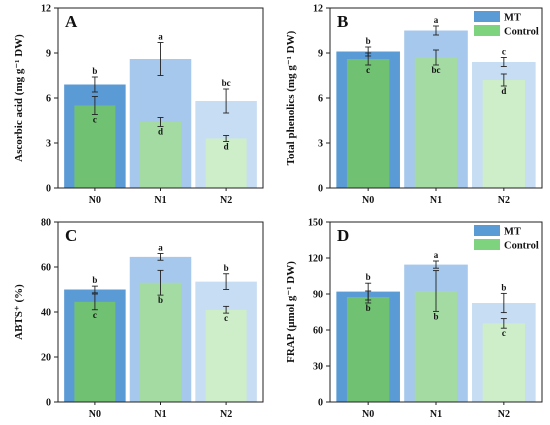 Image resolution: width=550 pixels, height=425 pixels. What do you see at coordinates (46, 358) in the screenshot?
I see `y-tick-label: 20` at bounding box center [46, 358].